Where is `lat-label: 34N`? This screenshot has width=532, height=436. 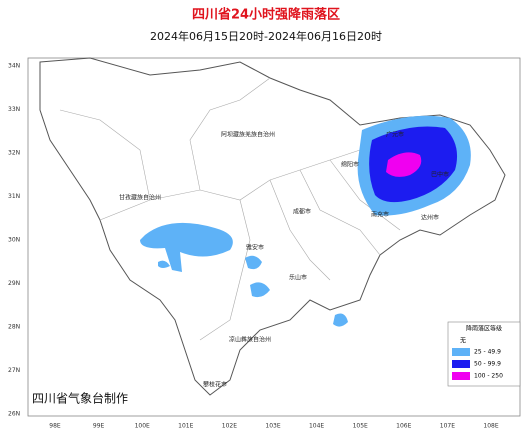 lat-label: 34N is located at coordinates (14, 66).